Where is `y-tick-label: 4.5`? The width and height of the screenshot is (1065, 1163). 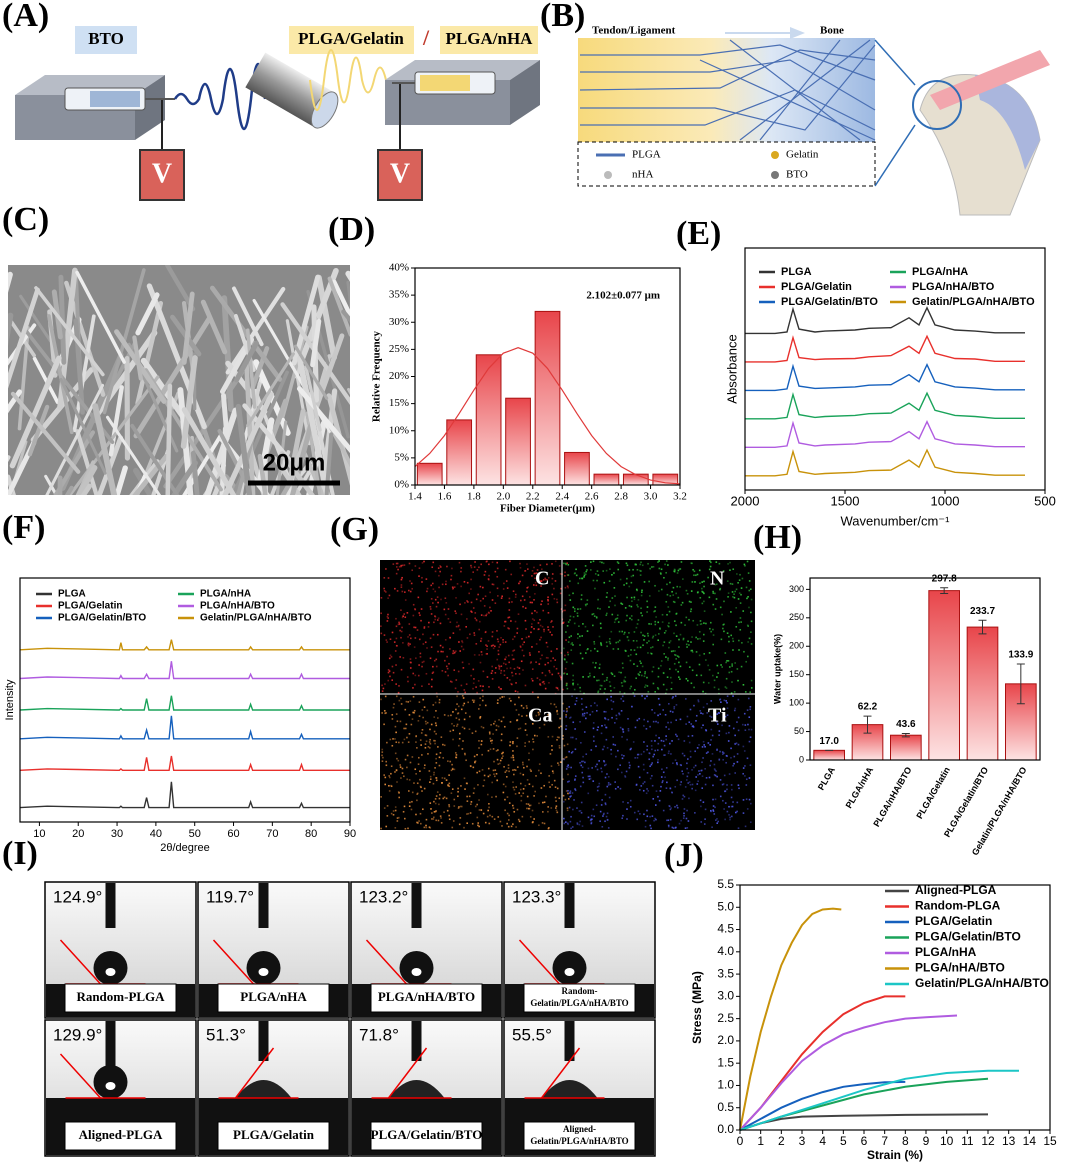
y-tick-label: 4.5 is located at coordinates (725, 929).